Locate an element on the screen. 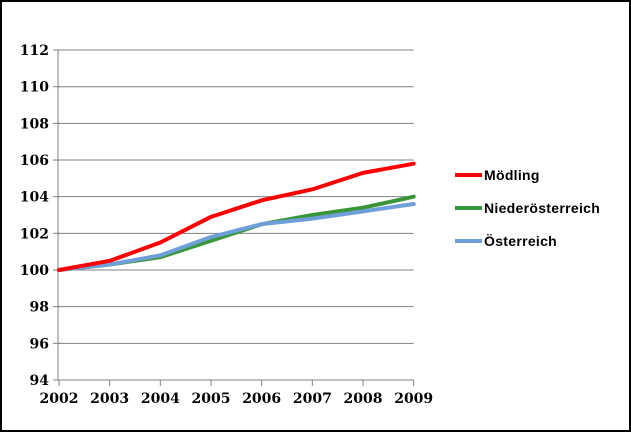  x-axis-label: 2004 is located at coordinates (160, 399).